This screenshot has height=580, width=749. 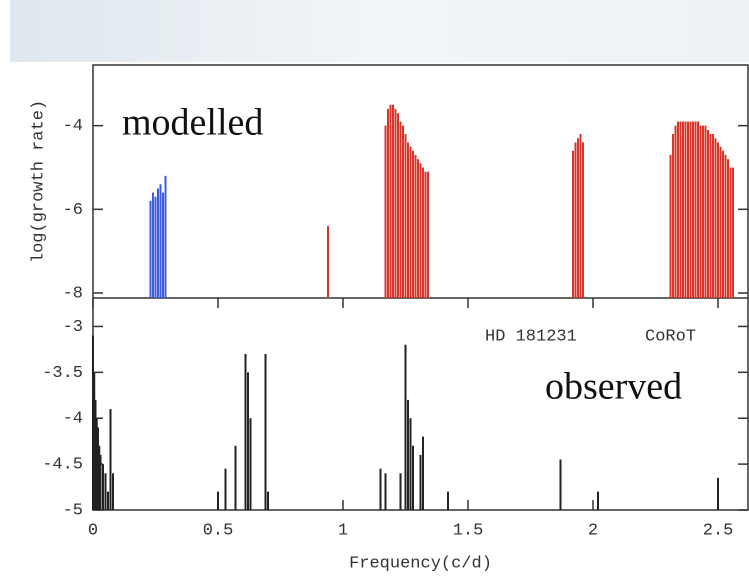 What do you see at coordinates (468, 530) in the screenshot?
I see `x-tick-label: 1.5` at bounding box center [468, 530].